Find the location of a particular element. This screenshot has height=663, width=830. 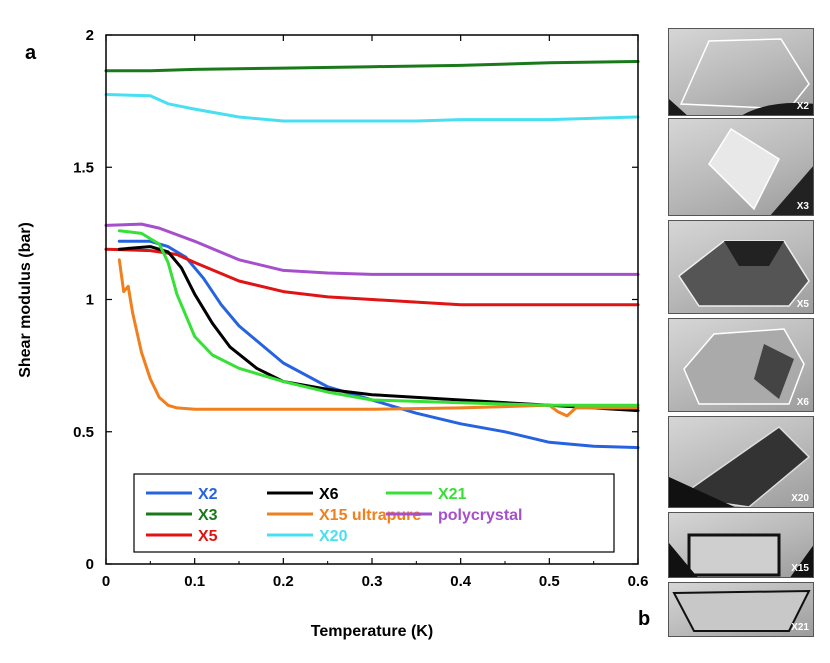

sample-photo-x2: X2 is located at coordinates (741, 72).